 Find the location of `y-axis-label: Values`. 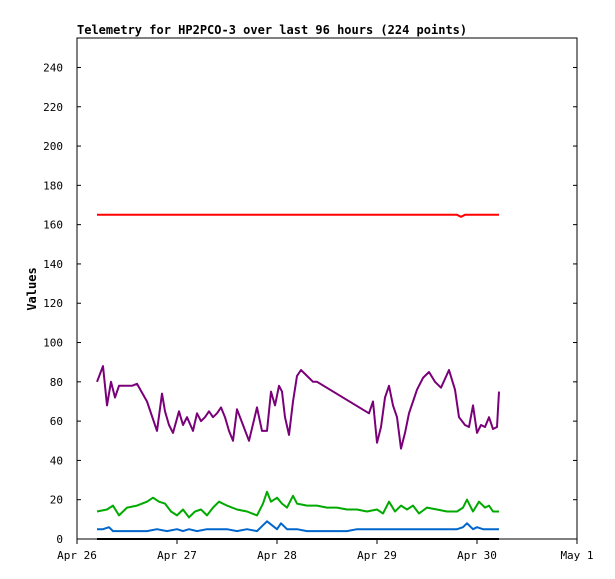

y-axis-label: Values is located at coordinates (32, 288).